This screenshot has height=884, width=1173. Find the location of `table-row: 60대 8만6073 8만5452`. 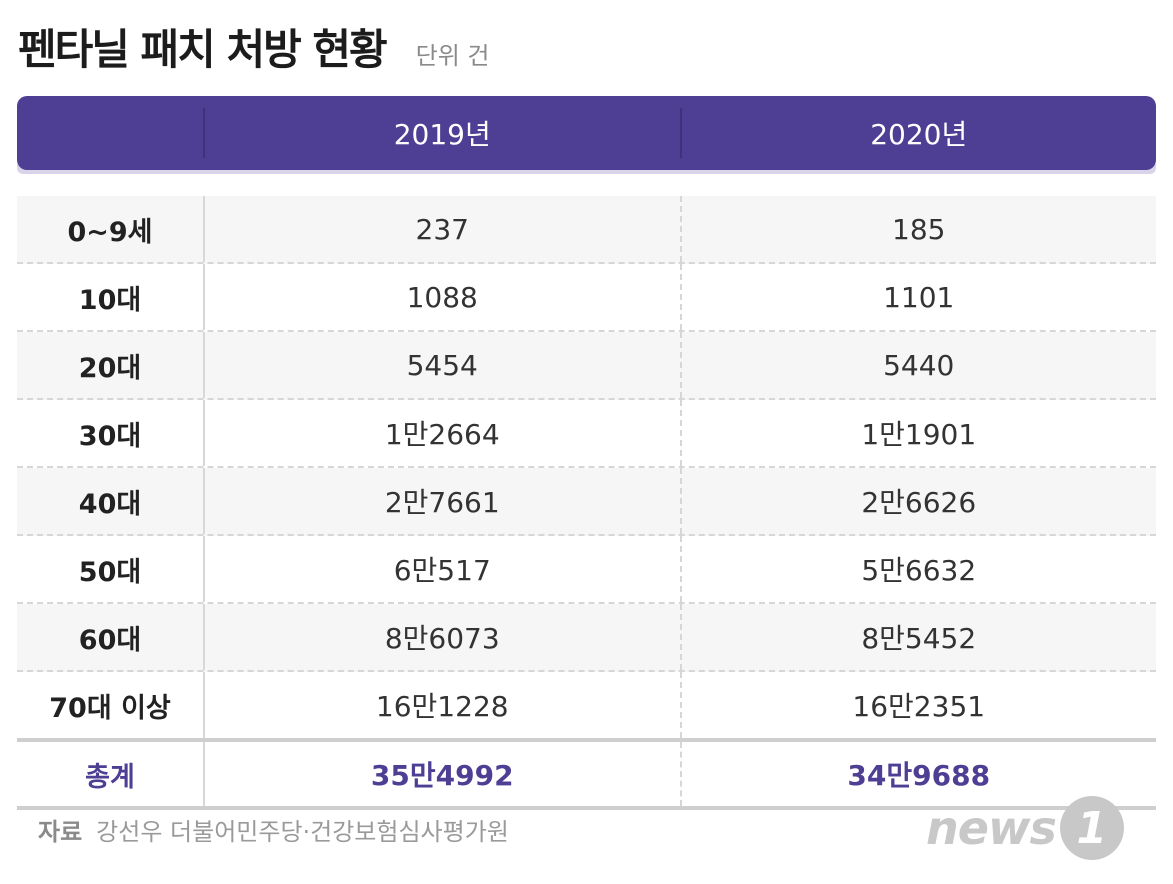

table-row: 60대 8만6073 8만5452 is located at coordinates (586, 638).